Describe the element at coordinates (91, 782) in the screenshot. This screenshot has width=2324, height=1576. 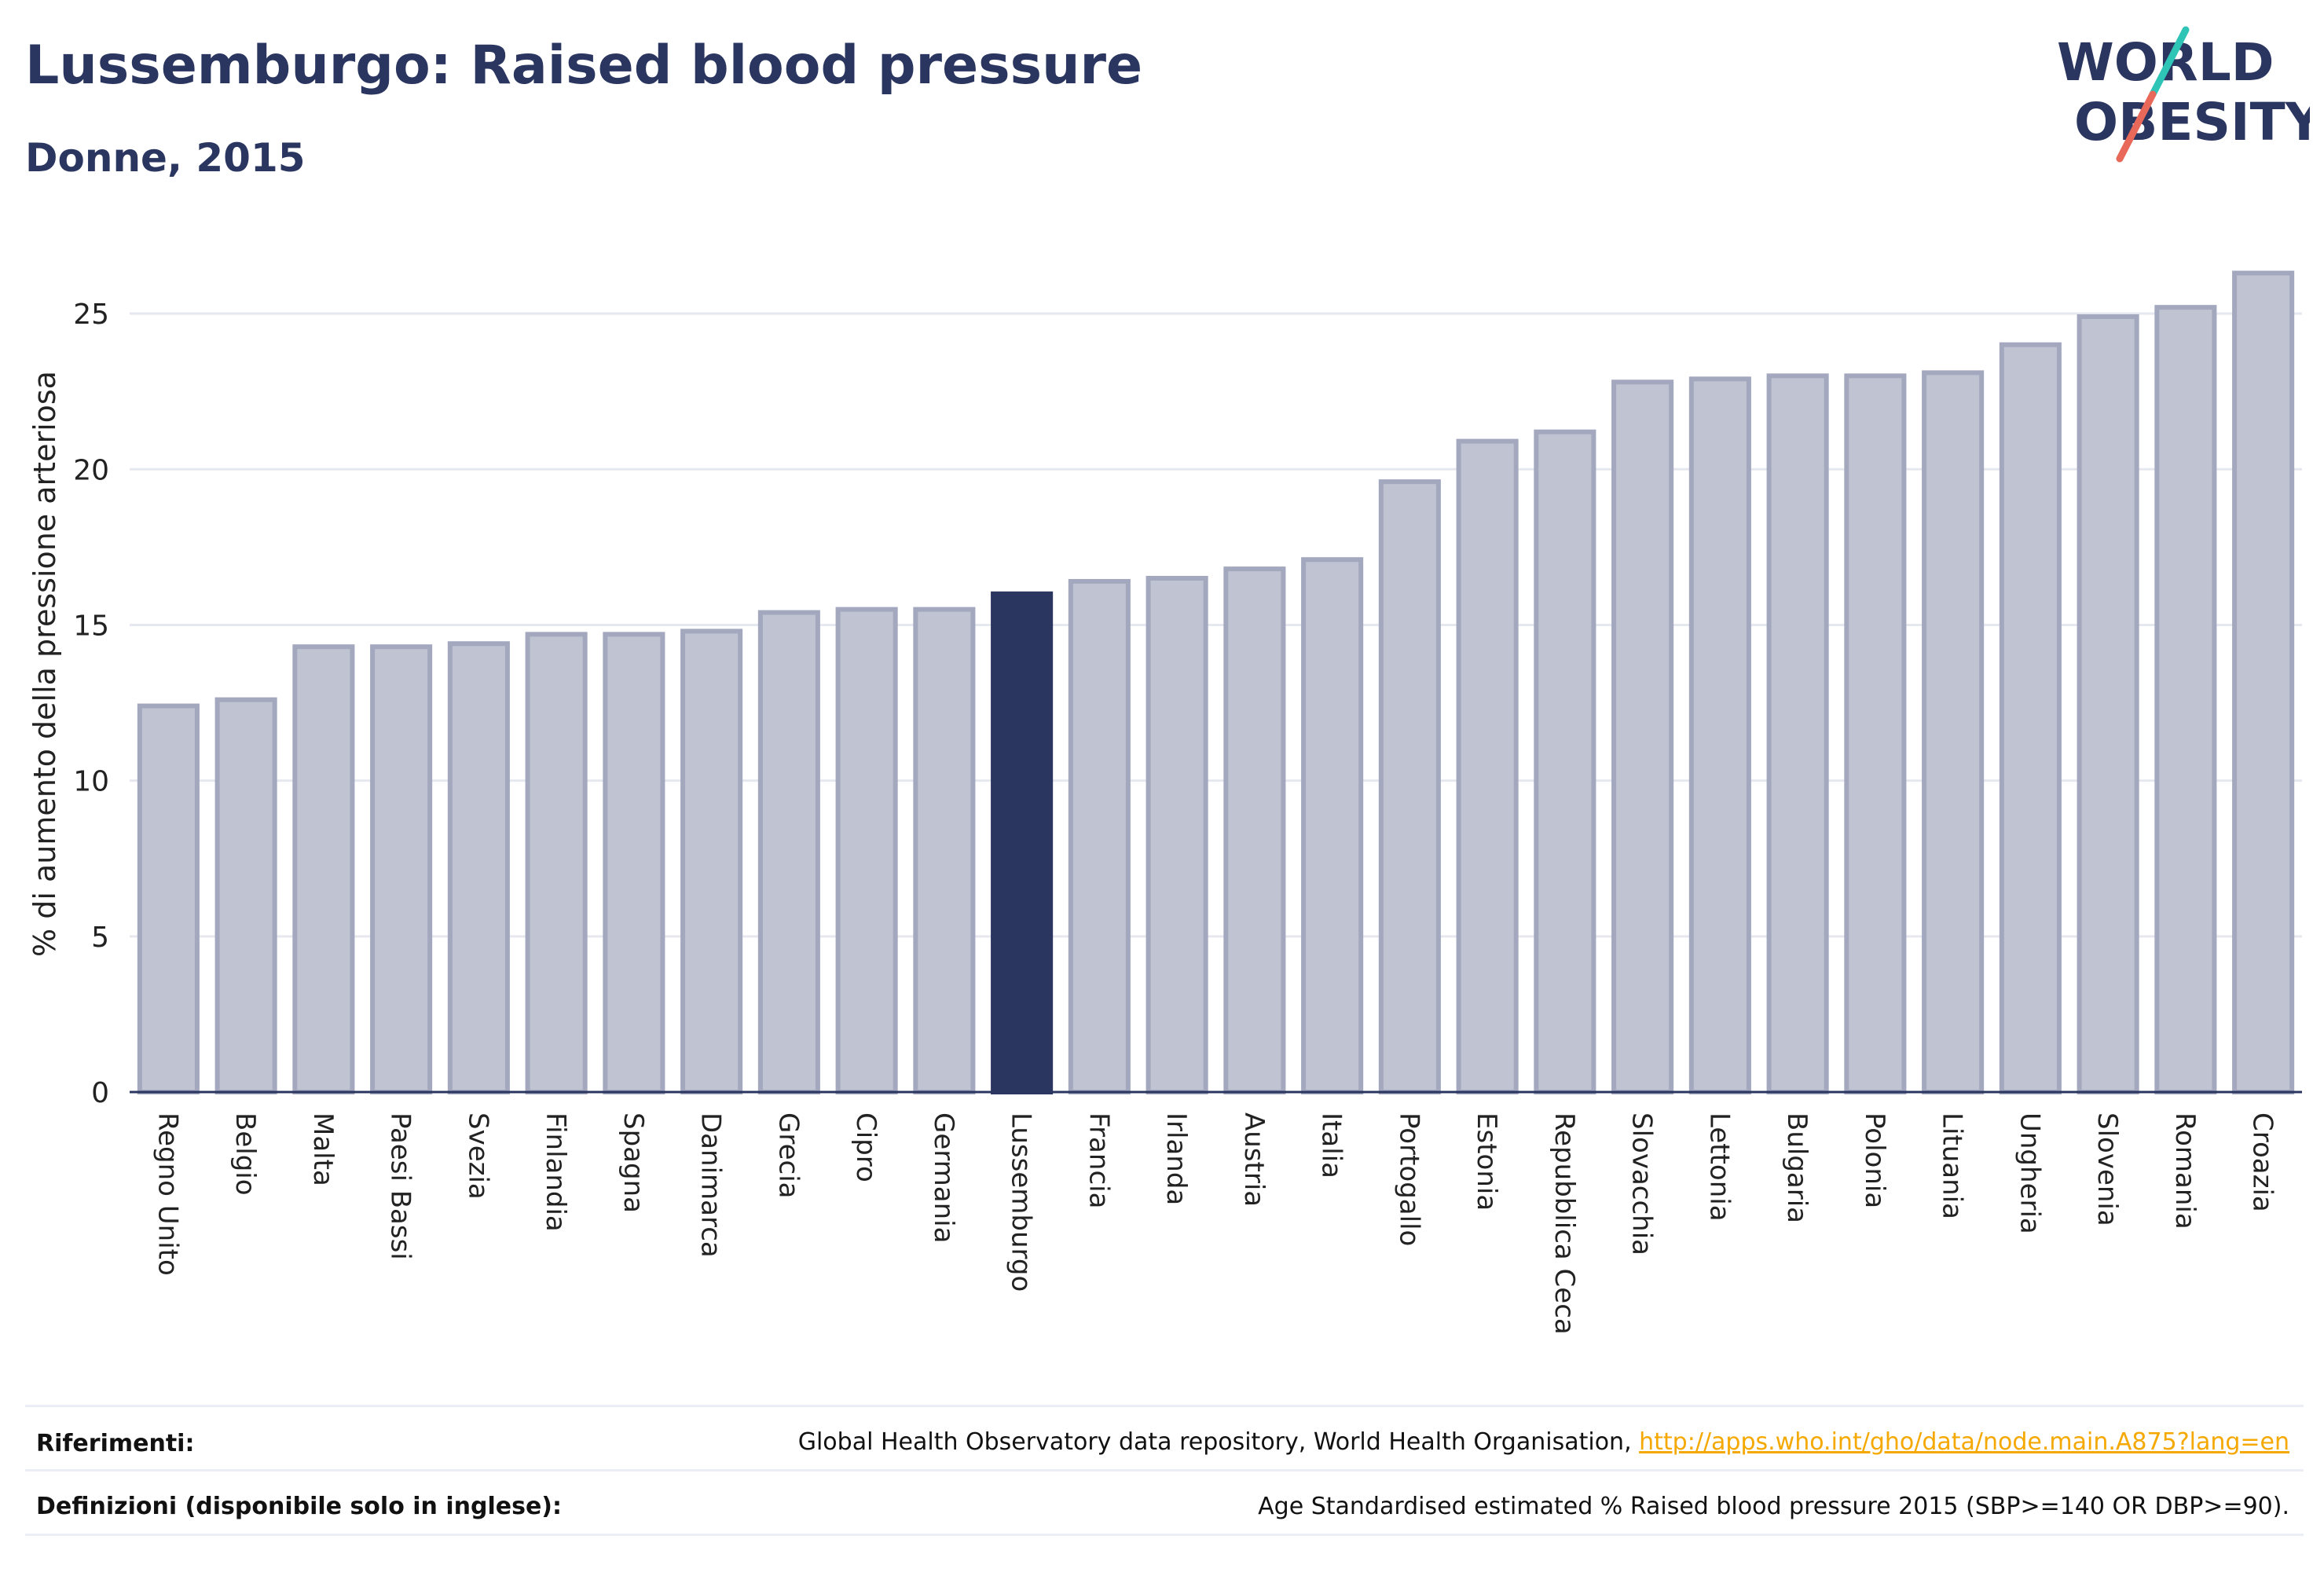
I see `y-tick-label: 10` at that location.